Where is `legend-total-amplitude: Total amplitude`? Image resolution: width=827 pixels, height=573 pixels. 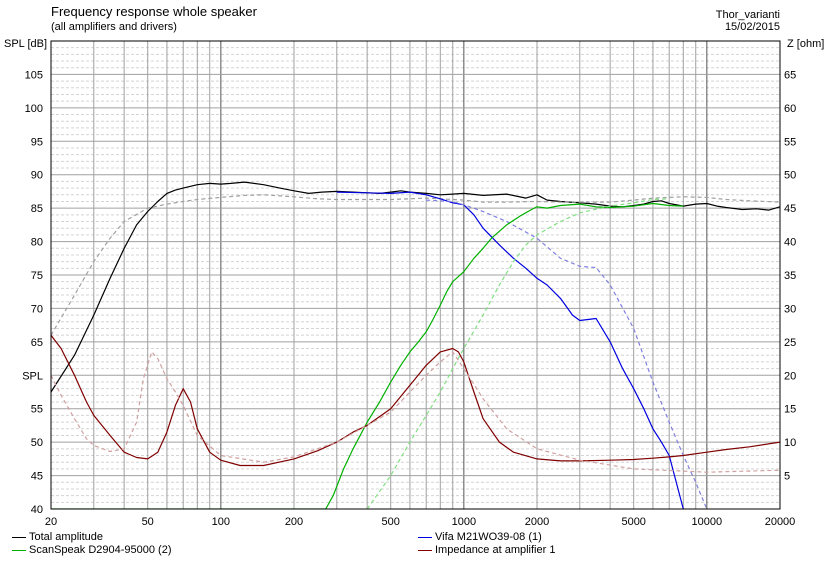 legend-total-amplitude: Total amplitude is located at coordinates (57, 537).